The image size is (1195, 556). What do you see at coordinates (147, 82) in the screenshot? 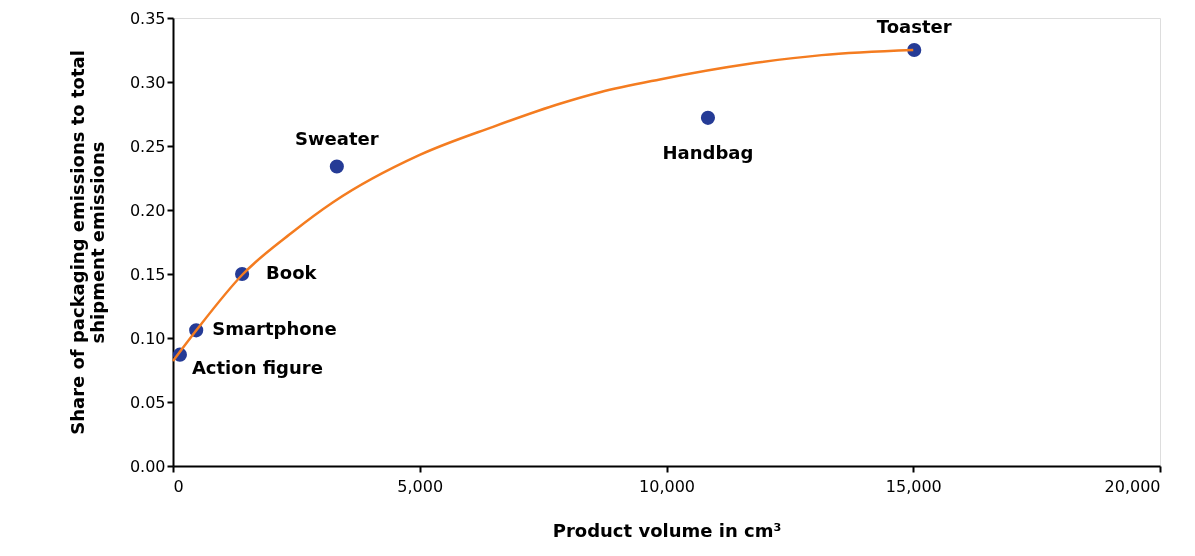
I see `y-tick-label: 0.30` at bounding box center [147, 82].